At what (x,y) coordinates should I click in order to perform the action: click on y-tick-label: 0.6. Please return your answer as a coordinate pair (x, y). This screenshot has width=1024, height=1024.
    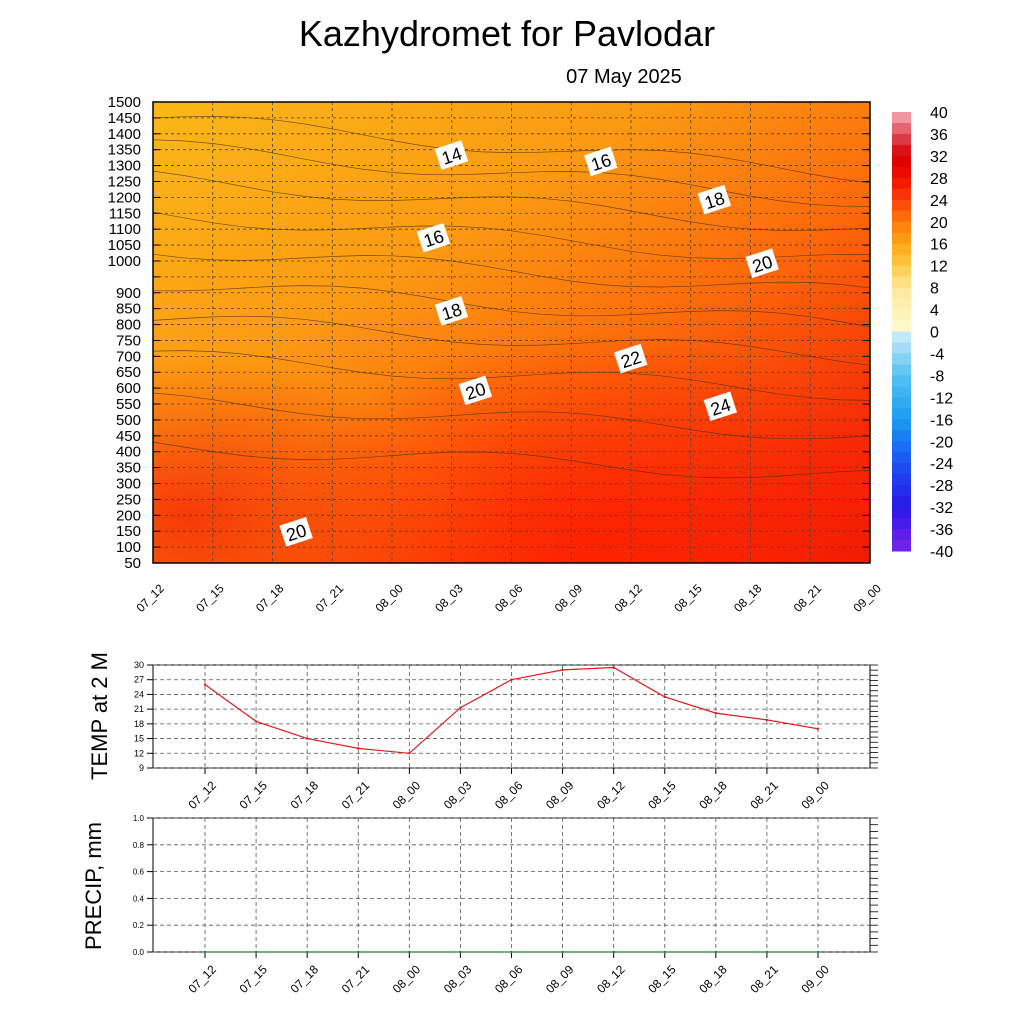
    Looking at the image, I should click on (139, 872).